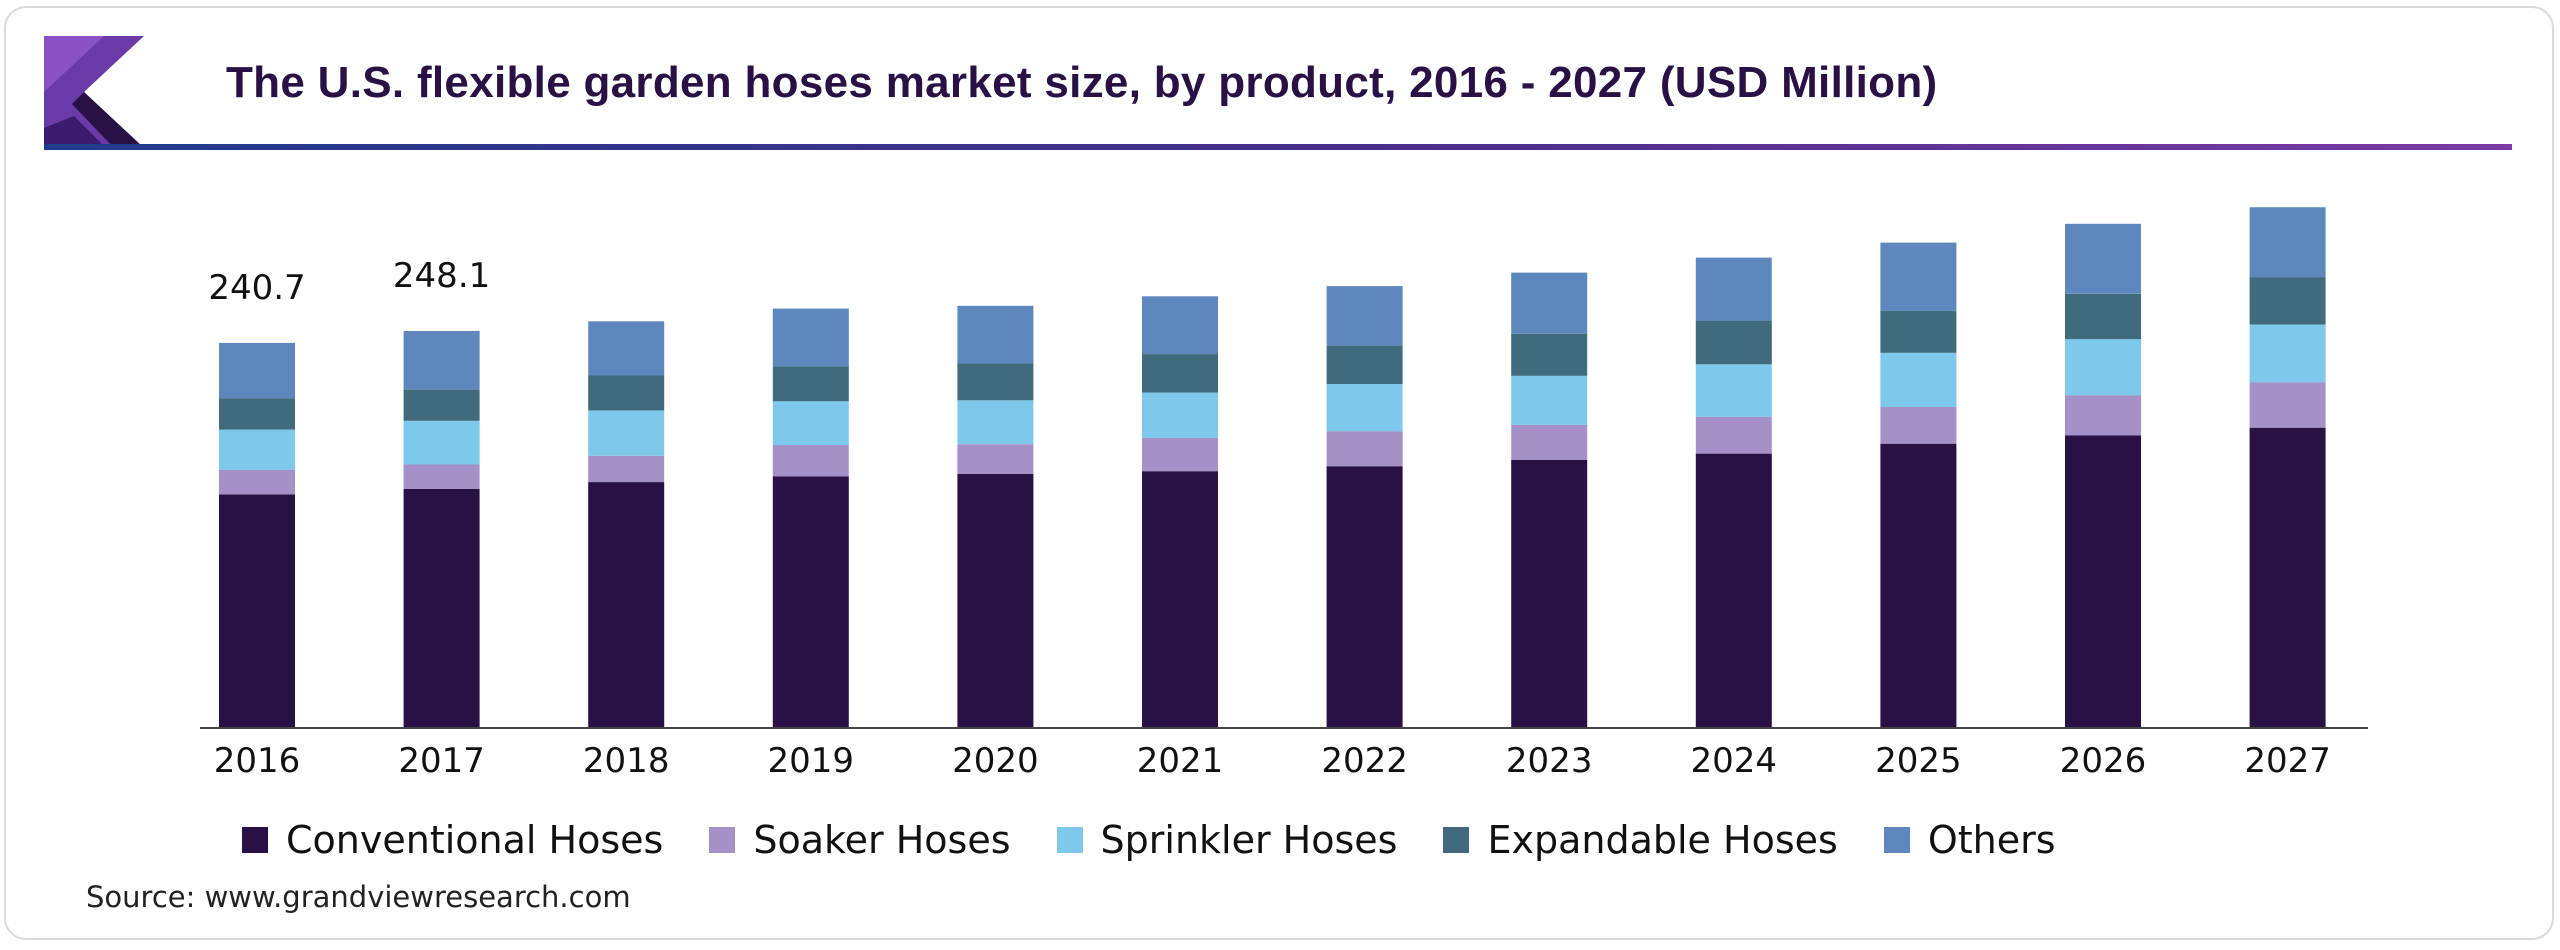 Image resolution: width=2560 pixels, height=950 pixels. What do you see at coordinates (1549, 593) in the screenshot?
I see `bar-segment-conventional-hoses-2023` at bounding box center [1549, 593].